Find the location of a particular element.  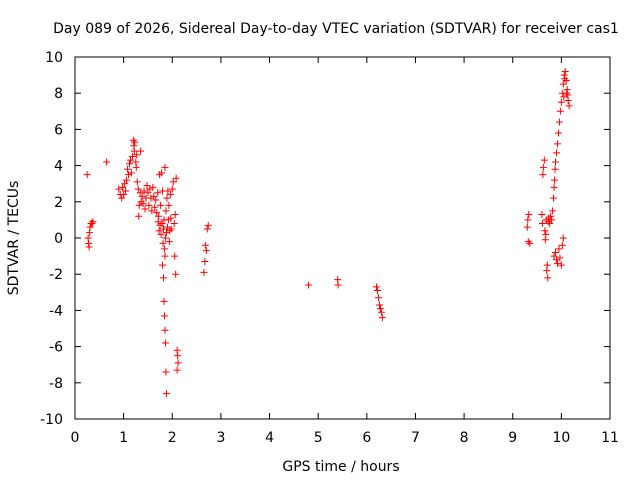

x-tick-label: 0 is located at coordinates (75, 438).